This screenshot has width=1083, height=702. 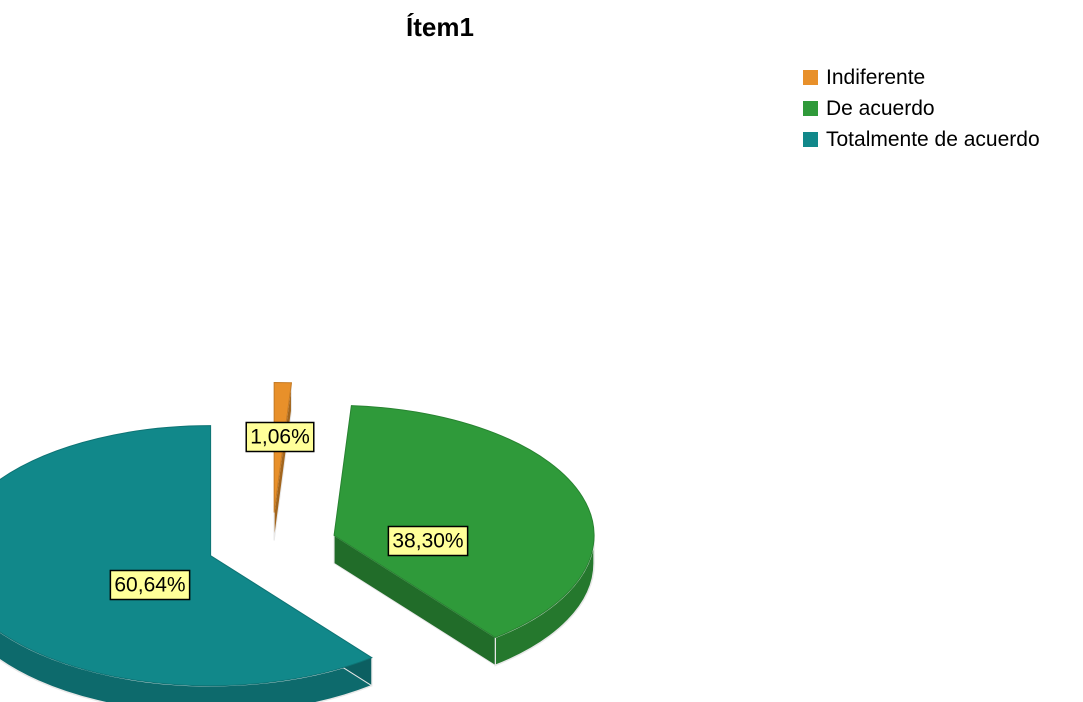 I want to click on data-label-box-totalmente-de-acuerdo, so click(x=150, y=585).